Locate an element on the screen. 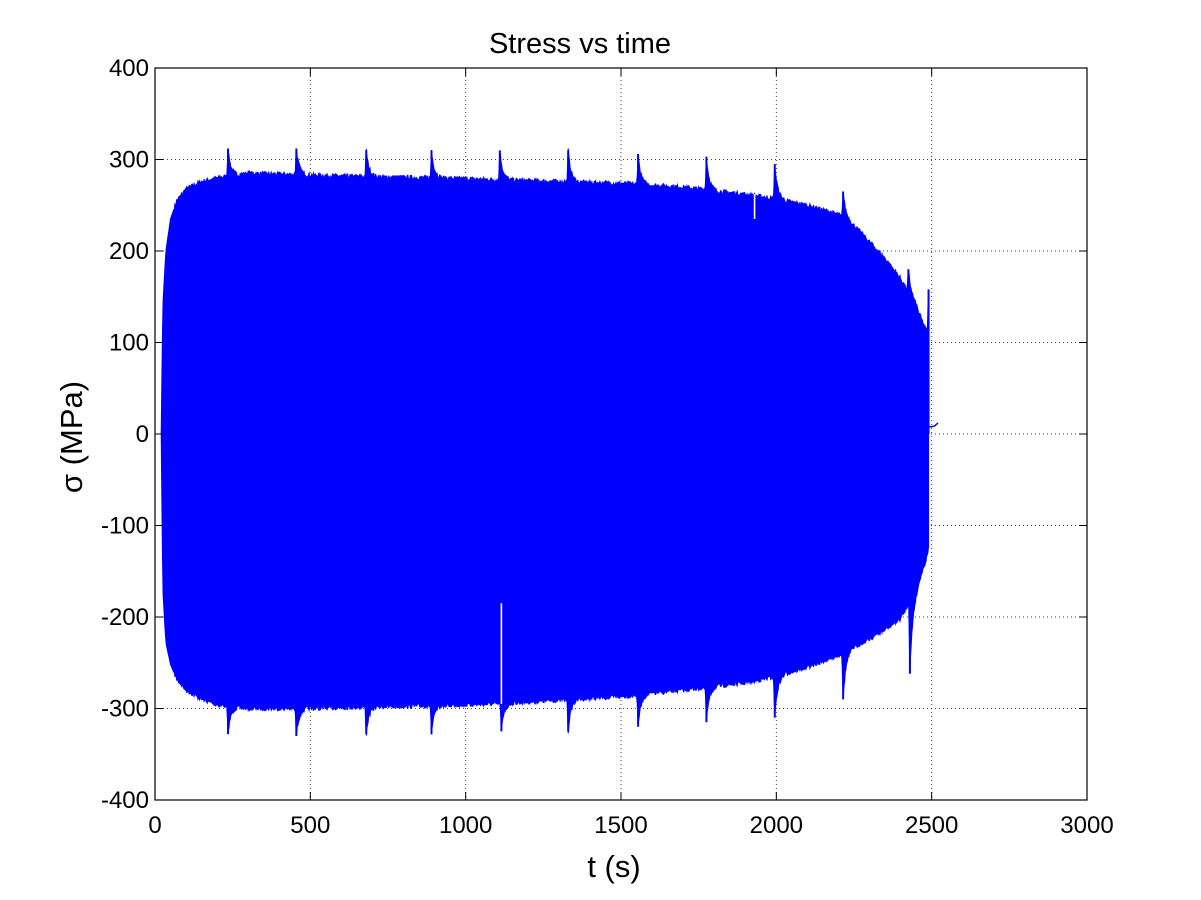  y-tick-label: 0 is located at coordinates (142, 434).